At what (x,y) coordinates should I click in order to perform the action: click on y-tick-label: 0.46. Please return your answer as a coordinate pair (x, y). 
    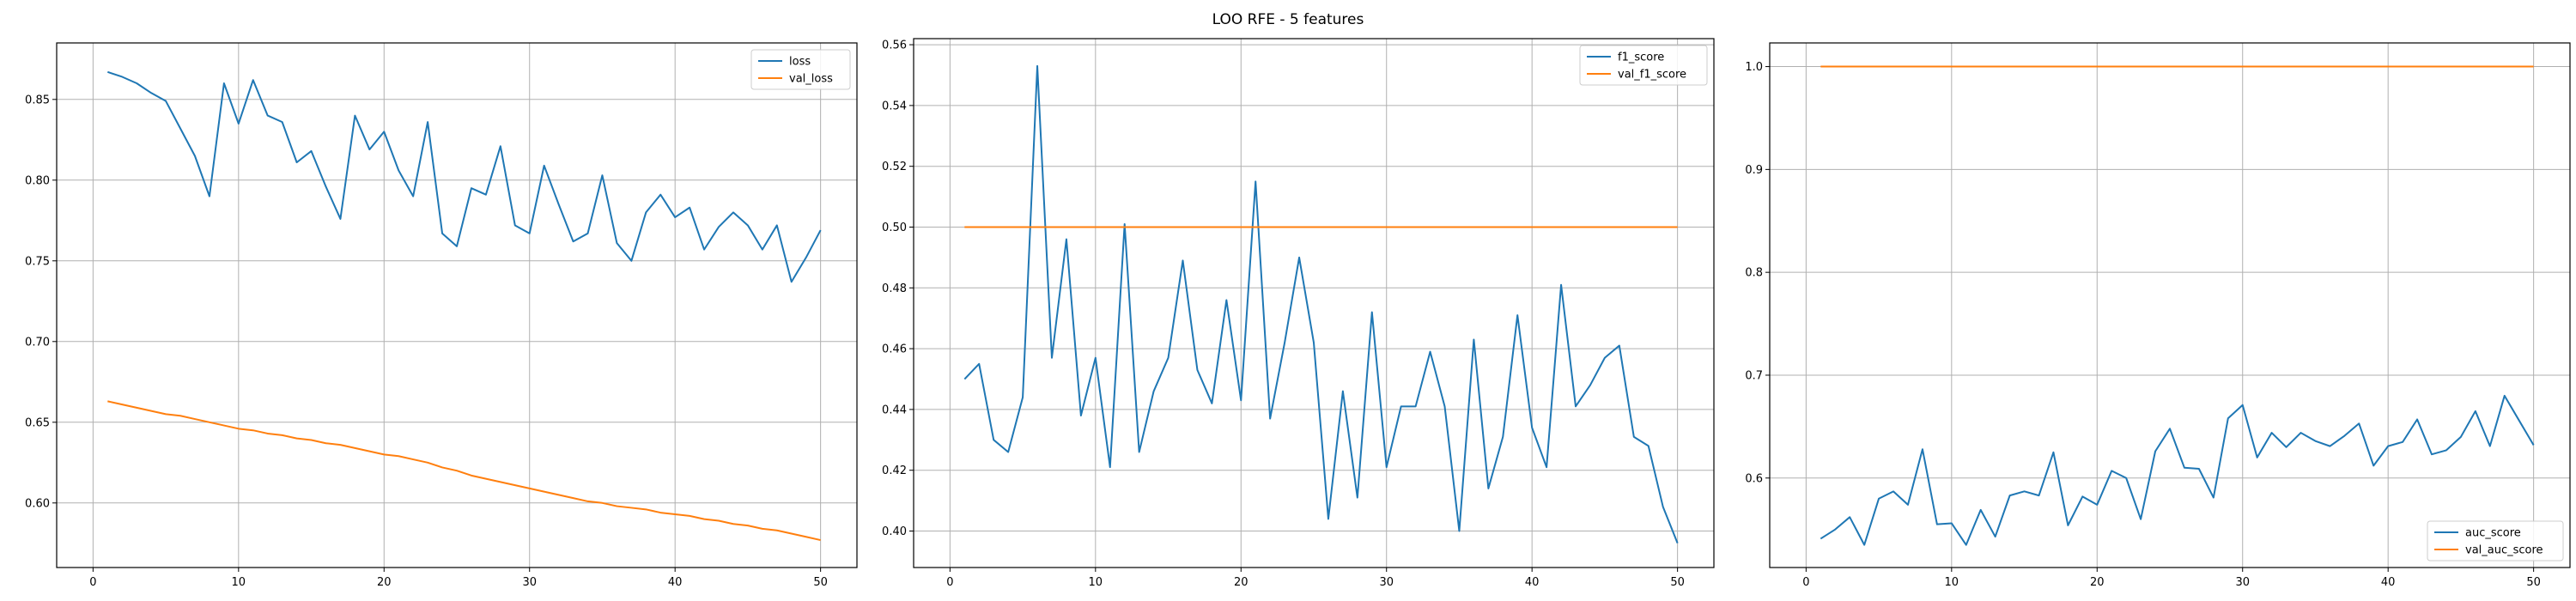
    Looking at the image, I should click on (895, 349).